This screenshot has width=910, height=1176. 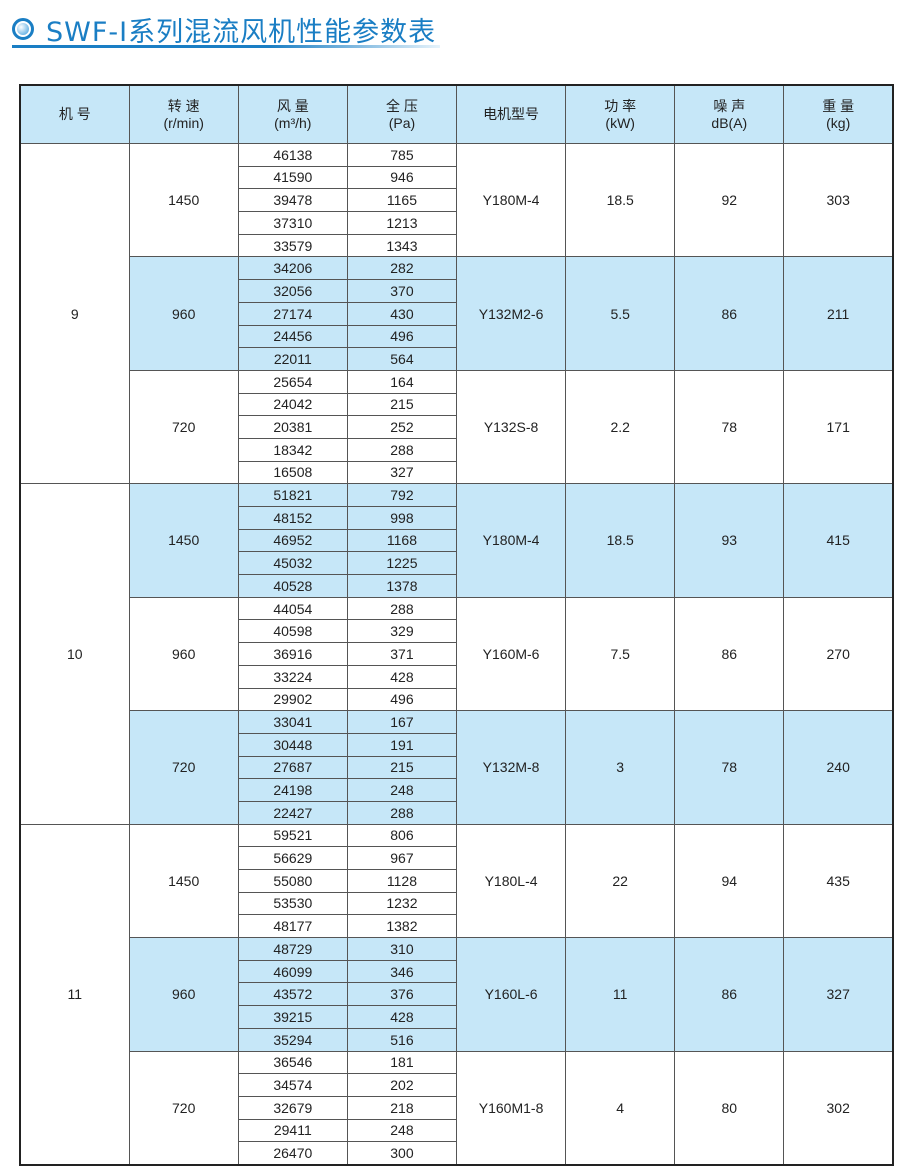 I want to click on table-row: 40528 1378, so click(x=456, y=586).